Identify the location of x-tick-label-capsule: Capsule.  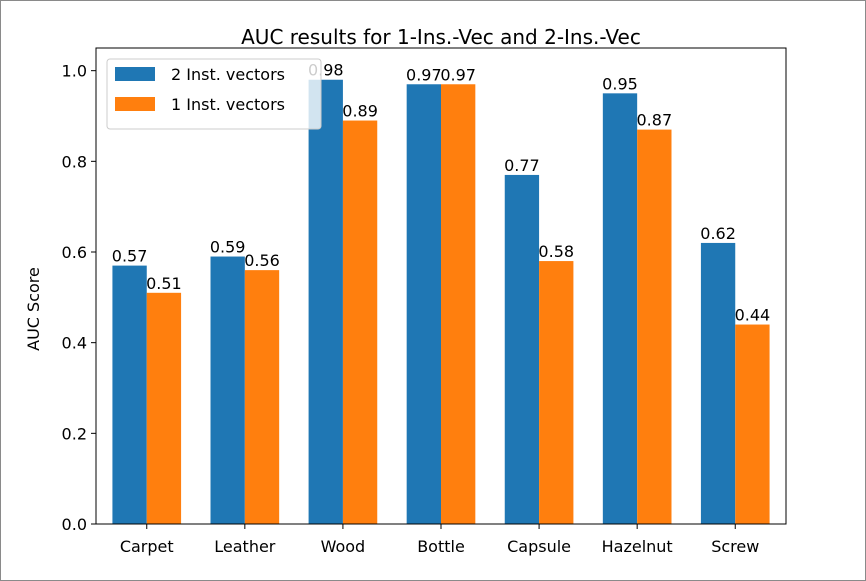
(539, 546).